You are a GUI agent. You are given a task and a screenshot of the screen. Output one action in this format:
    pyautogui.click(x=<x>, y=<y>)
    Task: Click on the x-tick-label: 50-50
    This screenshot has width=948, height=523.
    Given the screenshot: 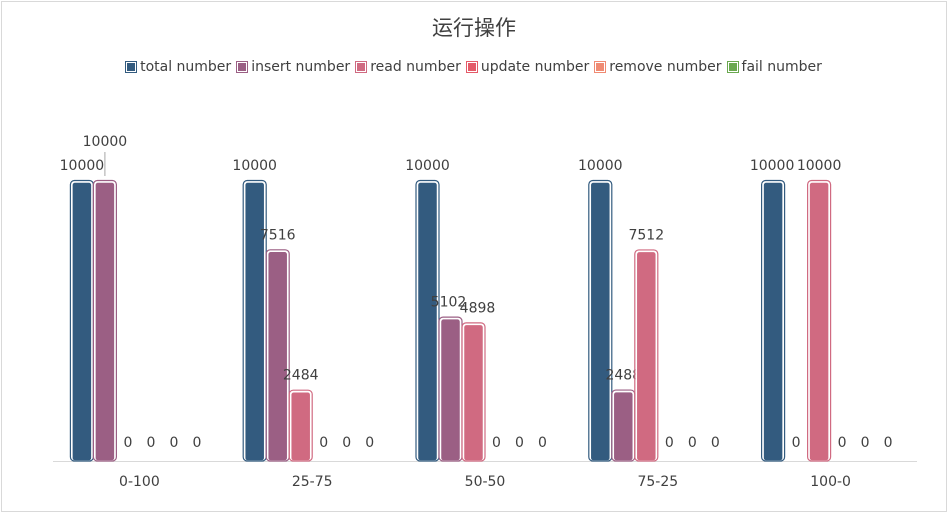 What is the action you would take?
    pyautogui.click(x=485, y=482)
    